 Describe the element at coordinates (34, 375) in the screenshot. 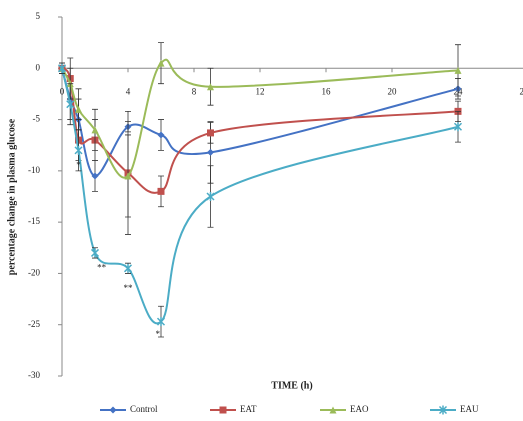

I see `y-tick-label: -30` at that location.